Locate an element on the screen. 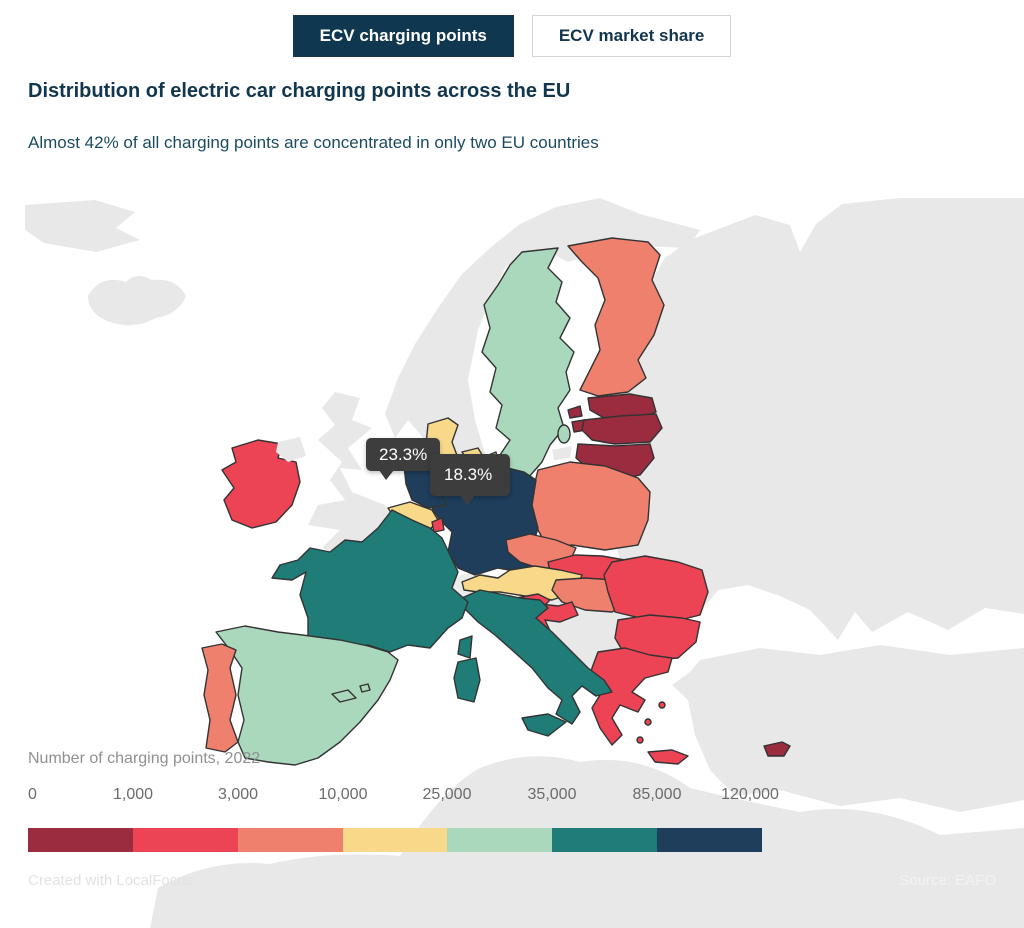 The height and width of the screenshot is (928, 1024). tooltip-germany: 18.3% is located at coordinates (470, 479).